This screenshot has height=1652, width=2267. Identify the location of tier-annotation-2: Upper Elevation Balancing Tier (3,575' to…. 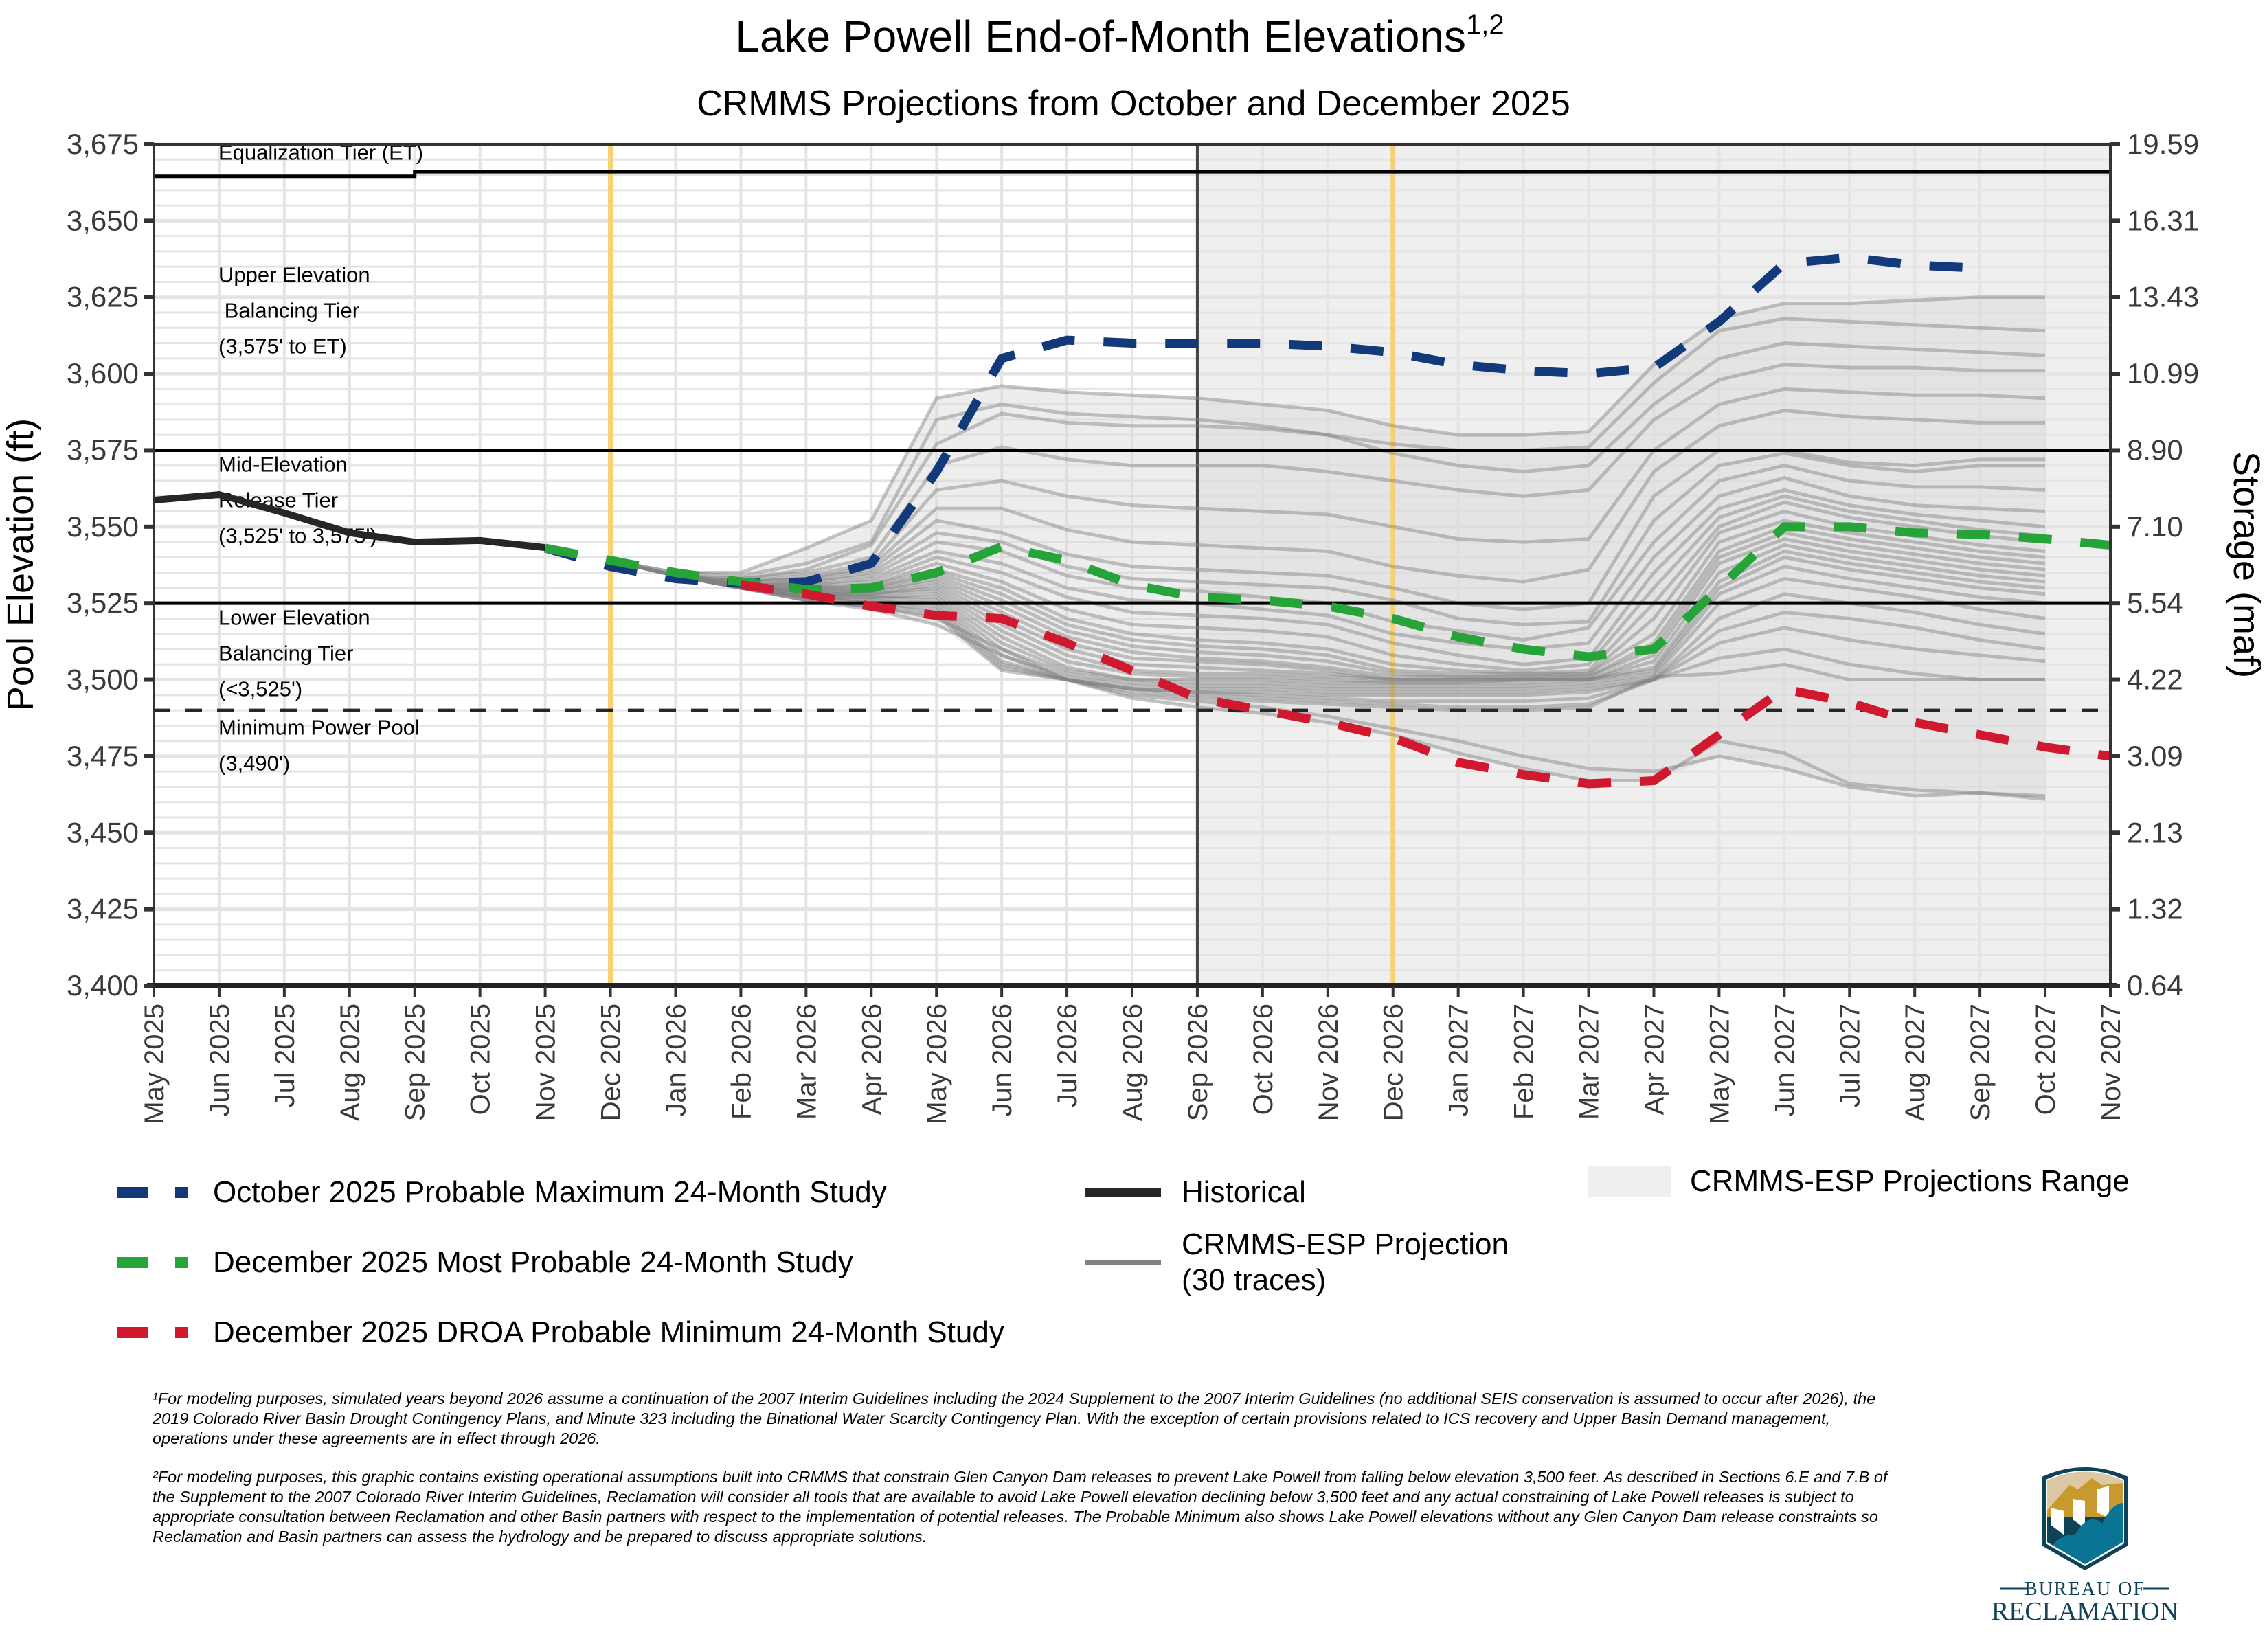
(294, 310).